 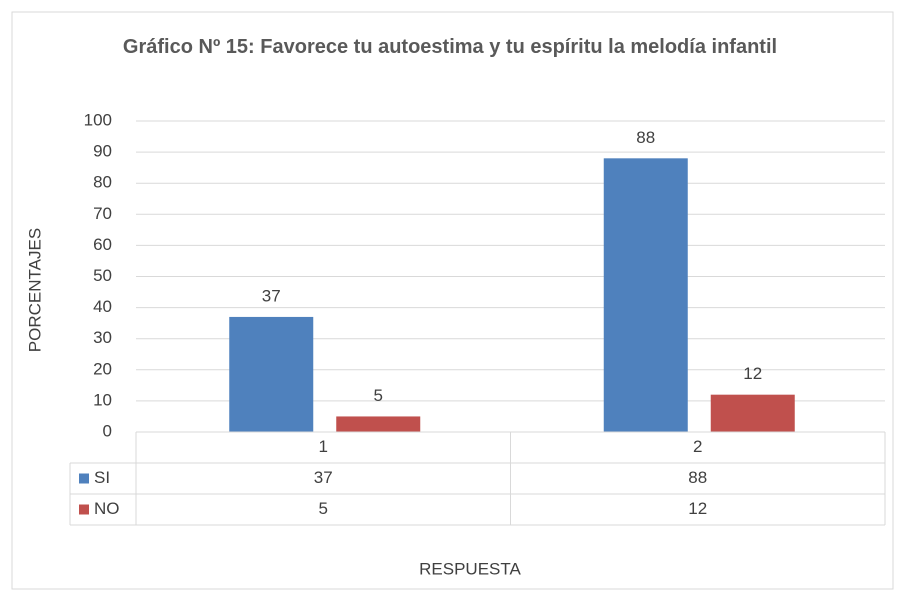 What do you see at coordinates (271, 295) in the screenshot?
I see `data-label: 37` at bounding box center [271, 295].